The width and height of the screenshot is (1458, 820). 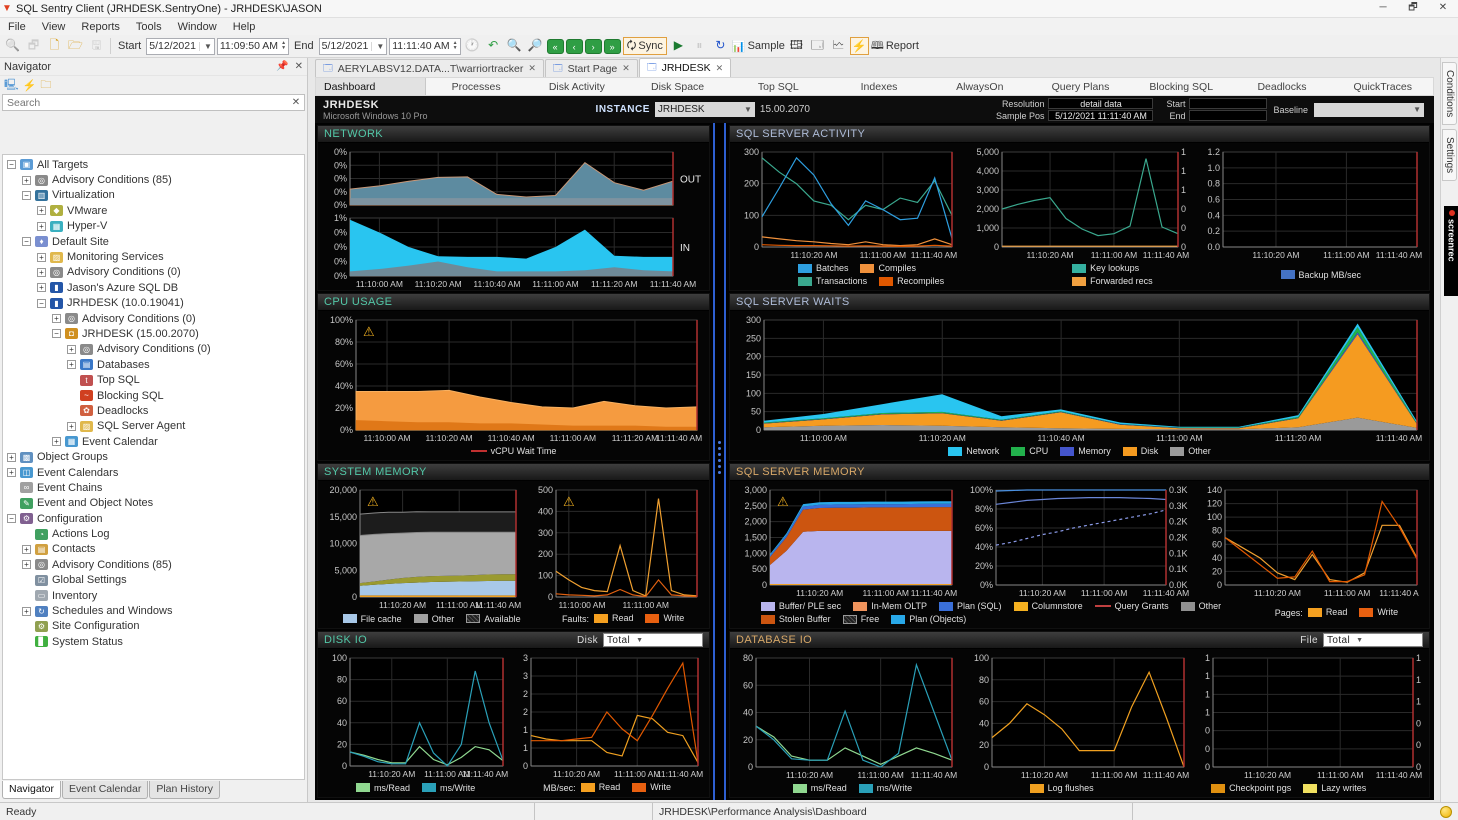 I want to click on tree-item-deadlocks: ✿ Deadlocks, so click(x=153, y=410).